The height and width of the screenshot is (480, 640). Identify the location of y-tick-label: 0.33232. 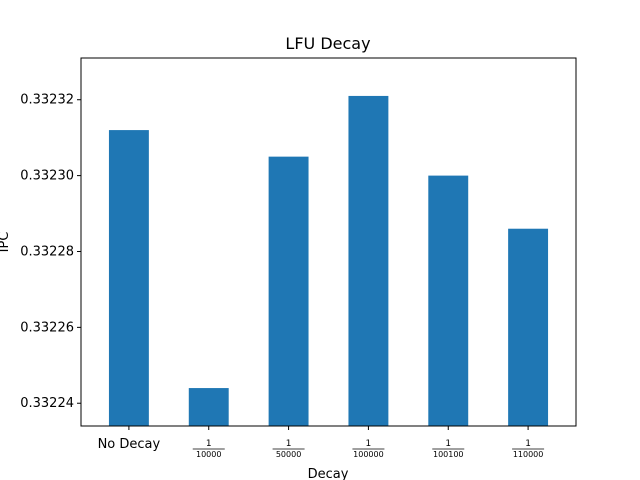
(47, 100).